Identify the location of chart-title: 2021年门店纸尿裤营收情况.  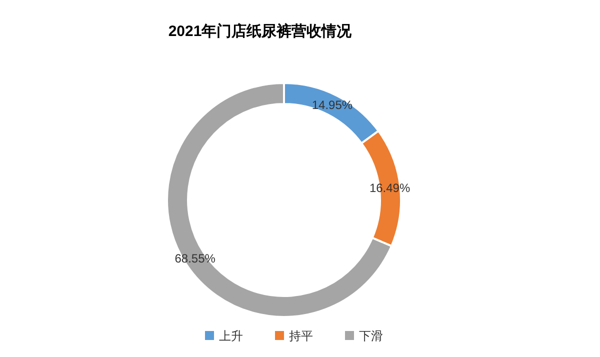
(260, 31).